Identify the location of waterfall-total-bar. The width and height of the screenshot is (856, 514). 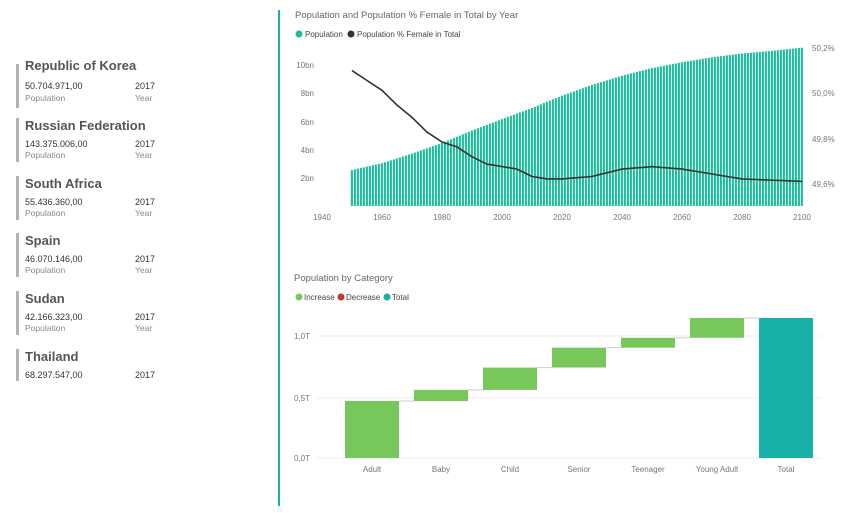
(786, 388).